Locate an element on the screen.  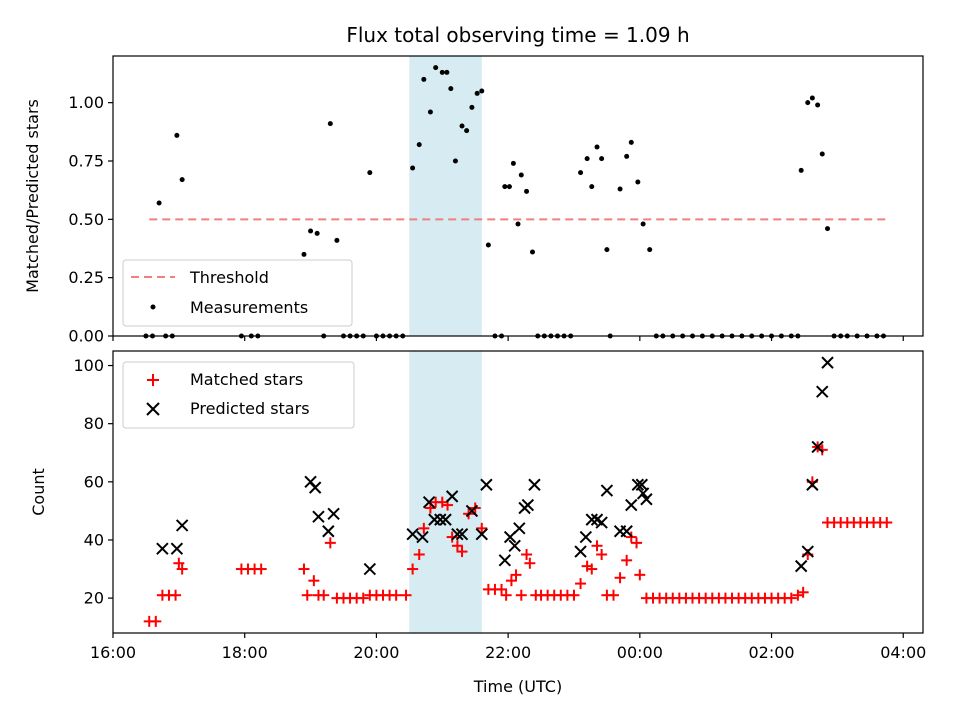
y-tick-label: 0.25 is located at coordinates (86, 277).